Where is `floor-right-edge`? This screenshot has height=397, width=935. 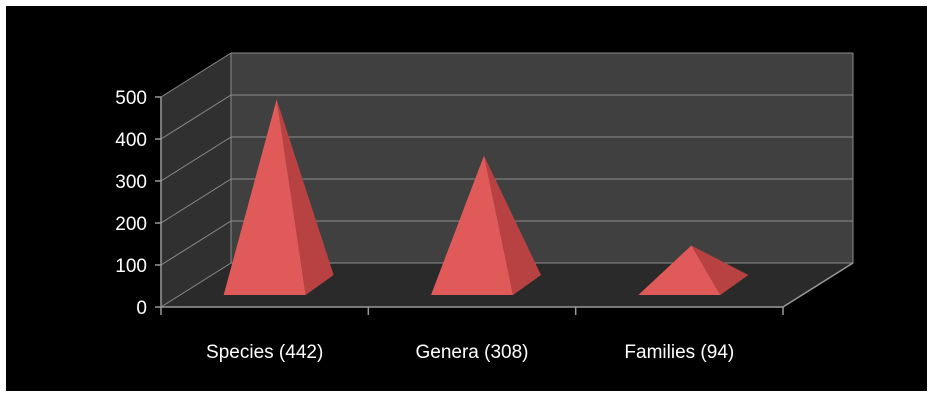 floor-right-edge is located at coordinates (818, 285).